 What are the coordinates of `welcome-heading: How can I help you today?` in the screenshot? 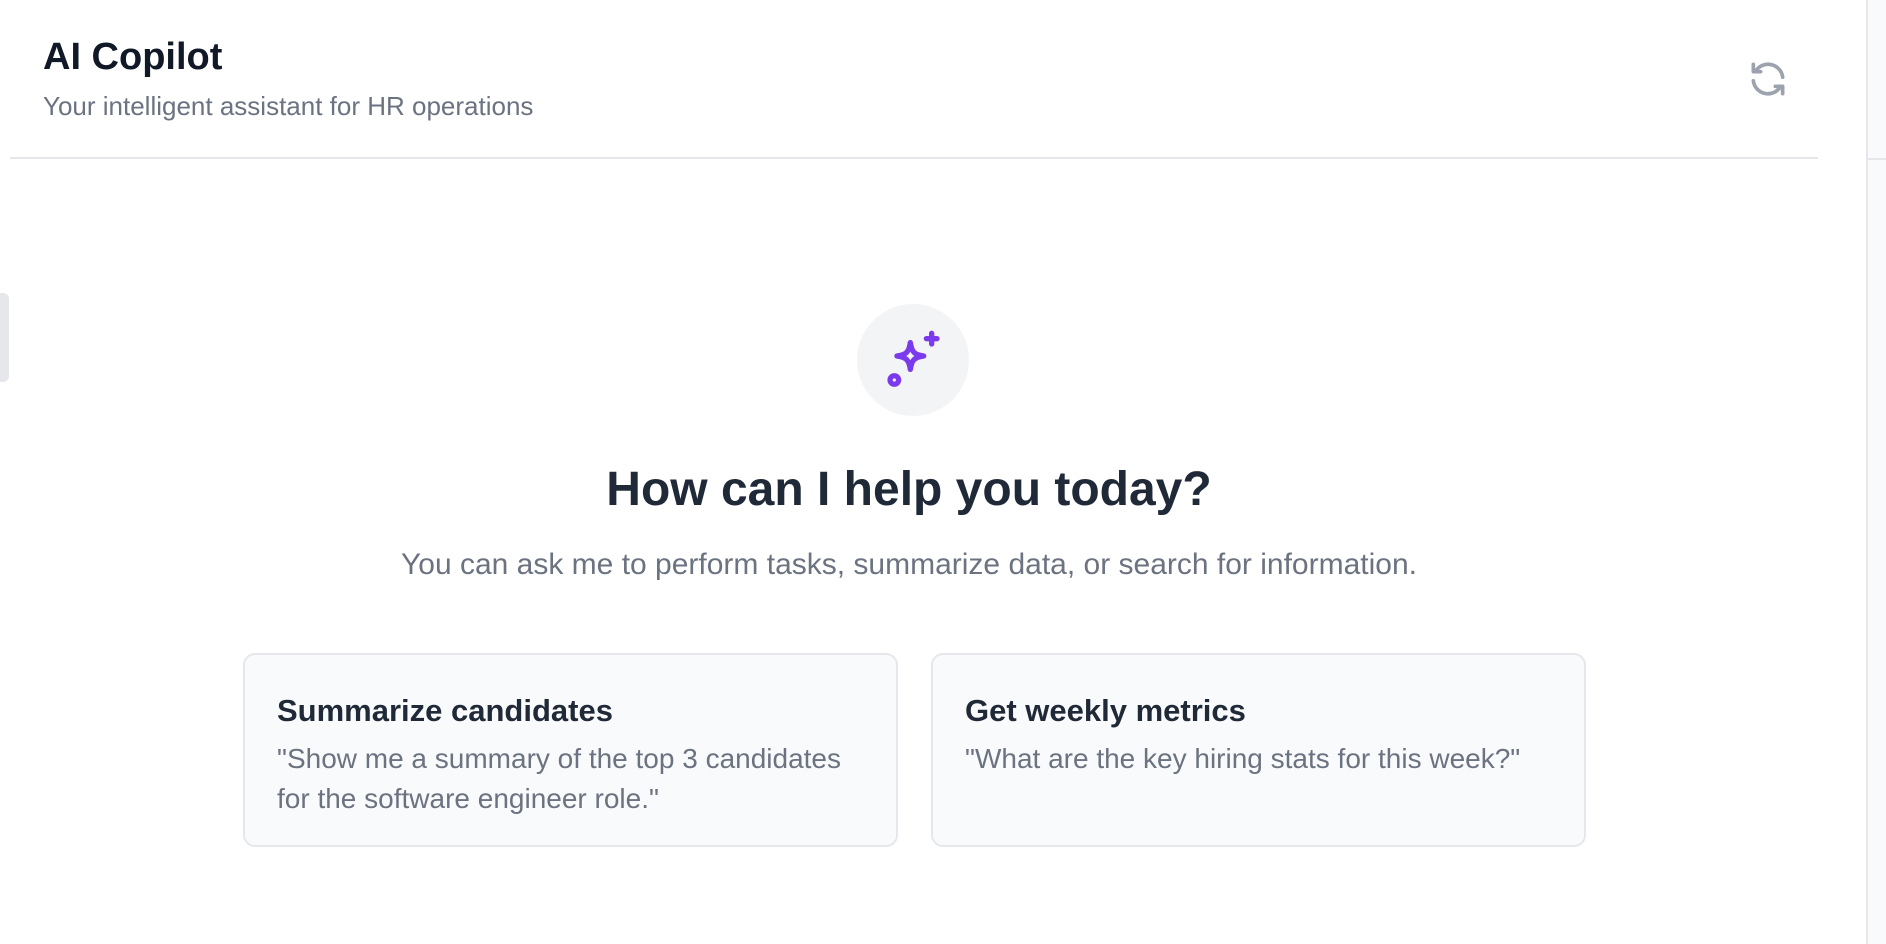 It's located at (909, 489).